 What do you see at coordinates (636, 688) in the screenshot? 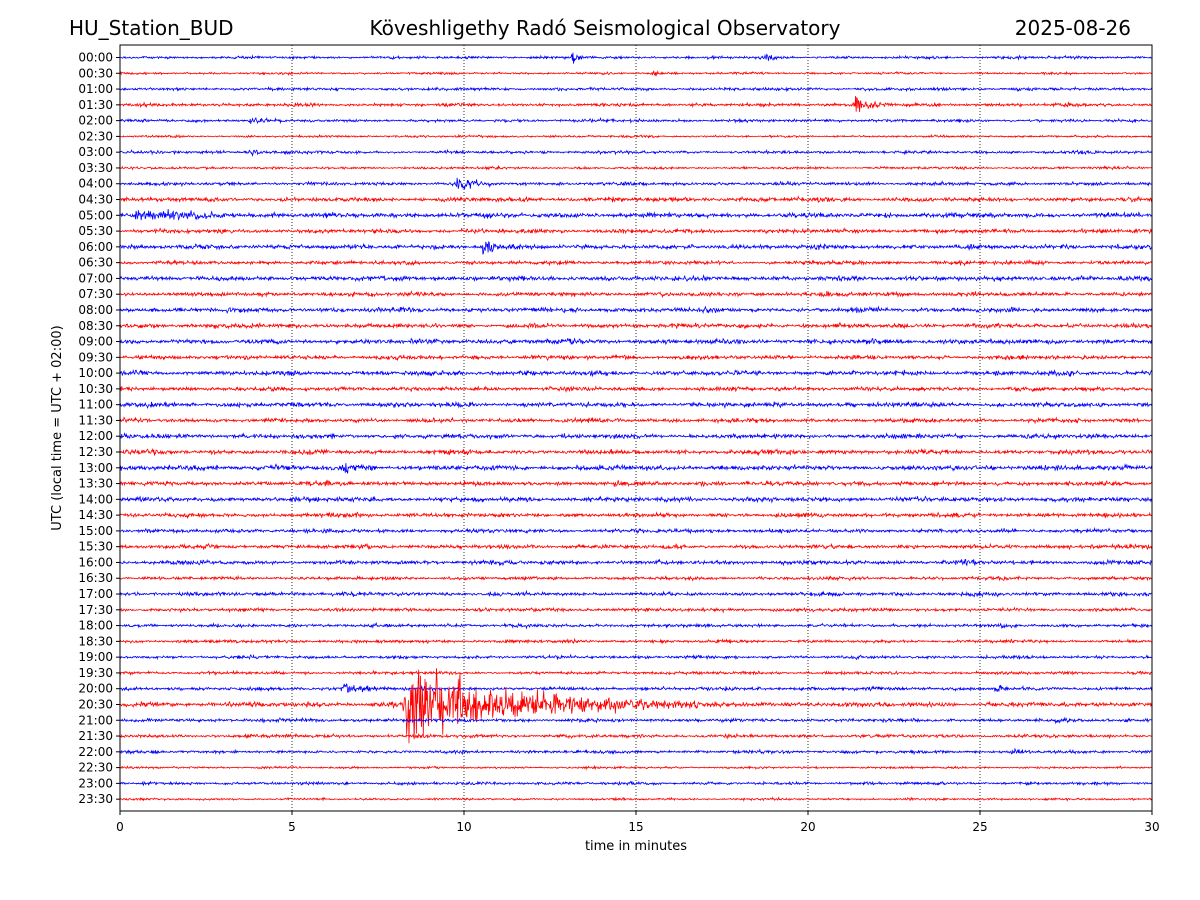
I see `trace-row-2000` at bounding box center [636, 688].